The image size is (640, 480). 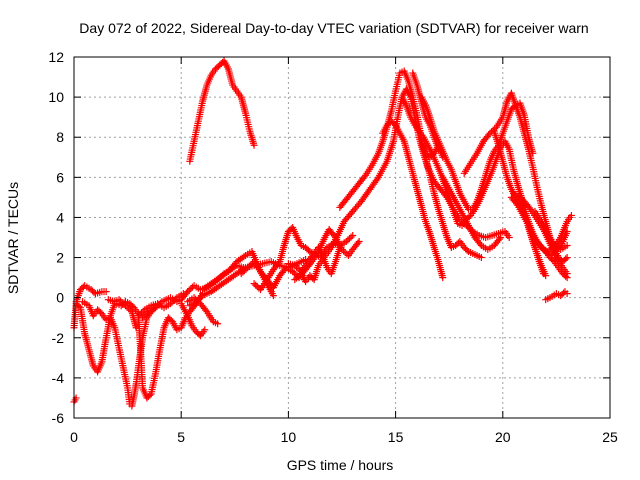 I want to click on x-tick-label: 0, so click(x=74, y=437).